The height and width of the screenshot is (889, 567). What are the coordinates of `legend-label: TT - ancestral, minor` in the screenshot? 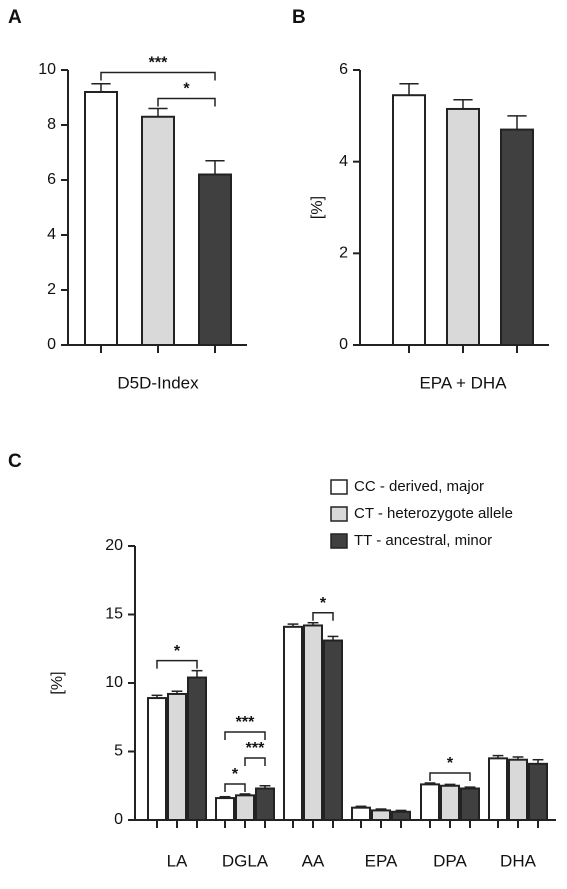 It's located at (423, 540).